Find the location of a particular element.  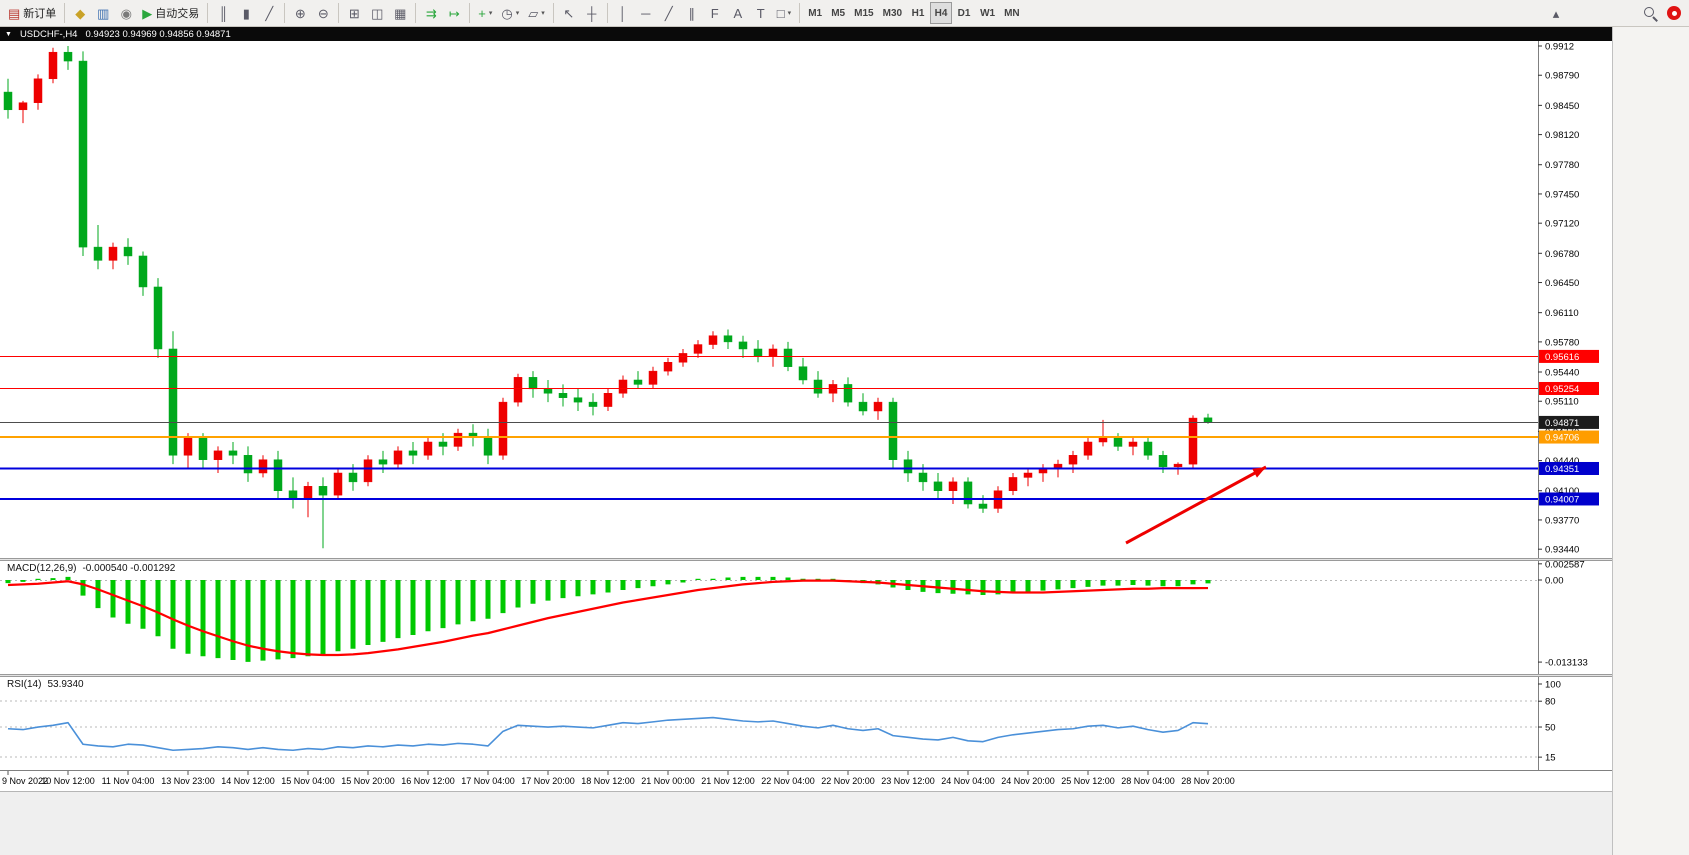

ohlc-bars-type-button: ║ is located at coordinates (223, 13).